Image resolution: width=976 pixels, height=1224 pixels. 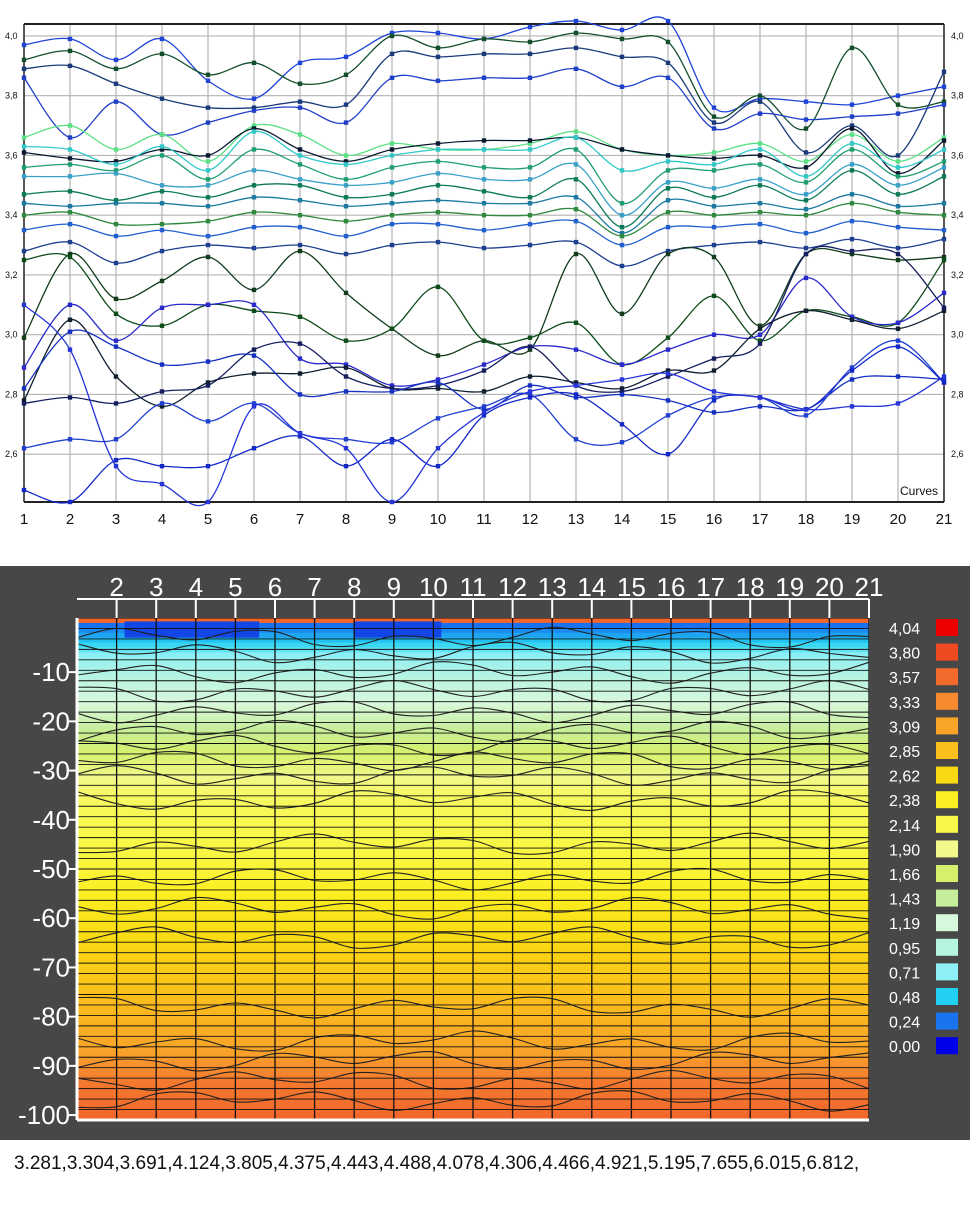 What do you see at coordinates (904, 678) in the screenshot?
I see `colorbar-label: 3,57` at bounding box center [904, 678].